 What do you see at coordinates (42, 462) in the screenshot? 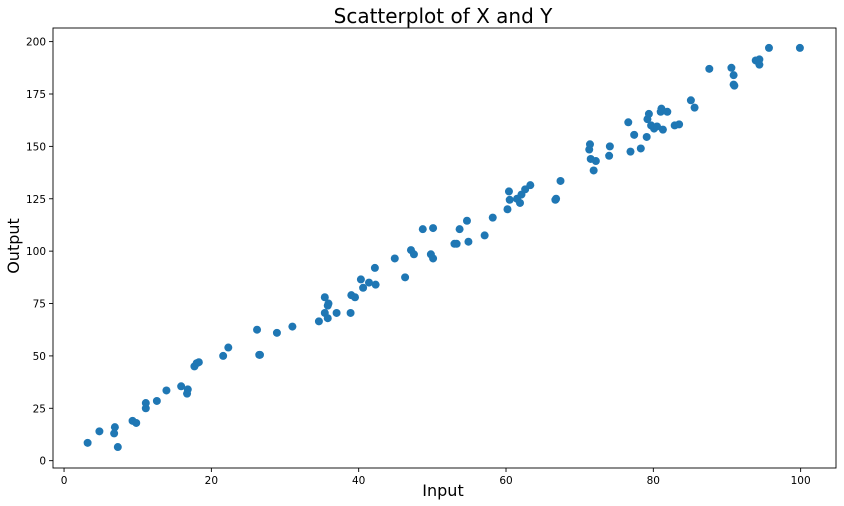
I see `y-tick-label: 0` at bounding box center [42, 462].